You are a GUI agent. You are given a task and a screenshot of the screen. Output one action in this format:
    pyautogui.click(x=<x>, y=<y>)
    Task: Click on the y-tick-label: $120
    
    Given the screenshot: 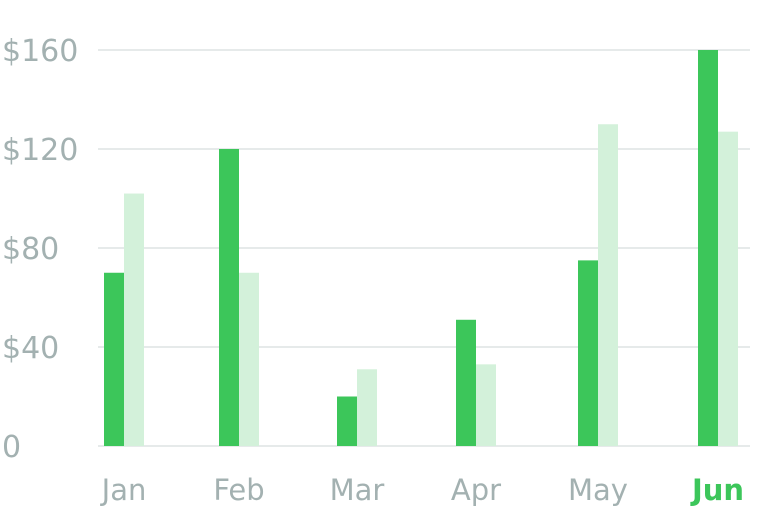 What is the action you would take?
    pyautogui.click(x=40, y=150)
    